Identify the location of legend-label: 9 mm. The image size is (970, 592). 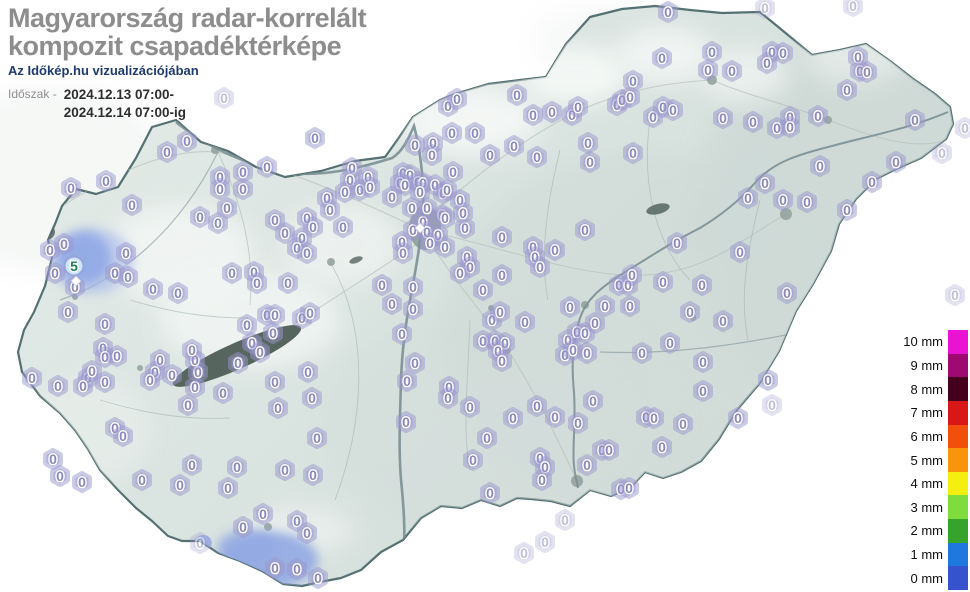
(927, 365).